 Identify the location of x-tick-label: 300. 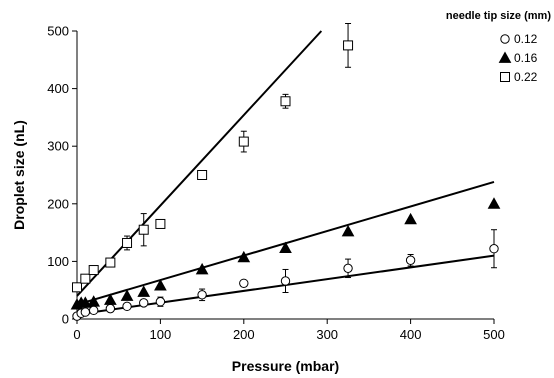
(327, 334).